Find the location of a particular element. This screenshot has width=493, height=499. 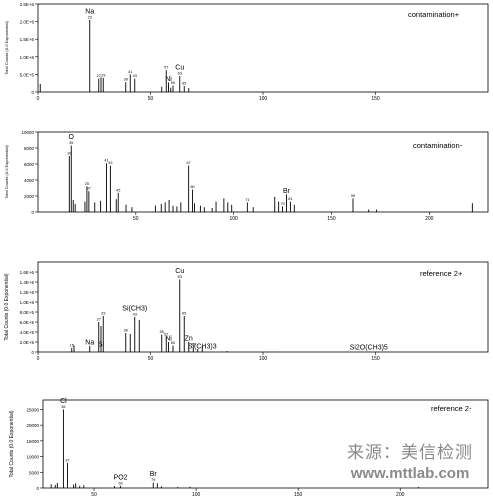

watermark: 来源：美信检测 www.mttlab.com is located at coordinates (410, 460).